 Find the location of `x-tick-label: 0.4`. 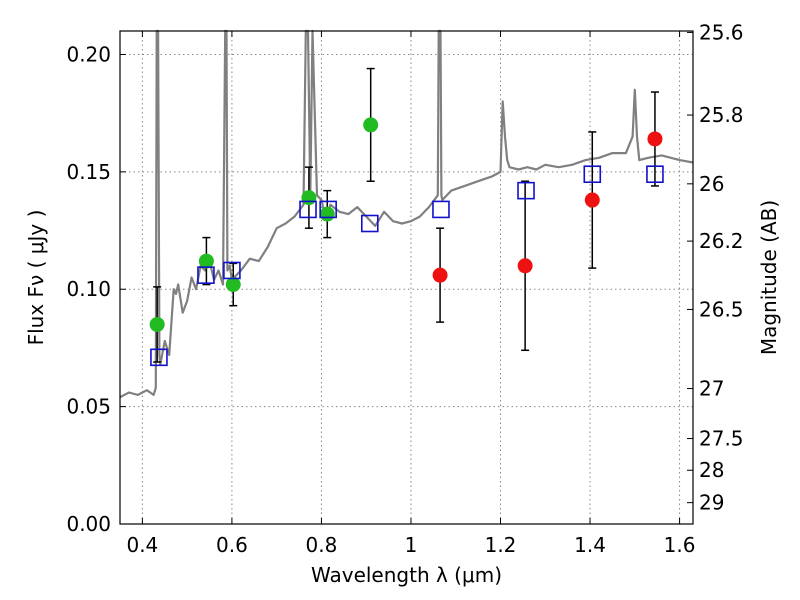

x-tick-label: 0.4 is located at coordinates (142, 545).